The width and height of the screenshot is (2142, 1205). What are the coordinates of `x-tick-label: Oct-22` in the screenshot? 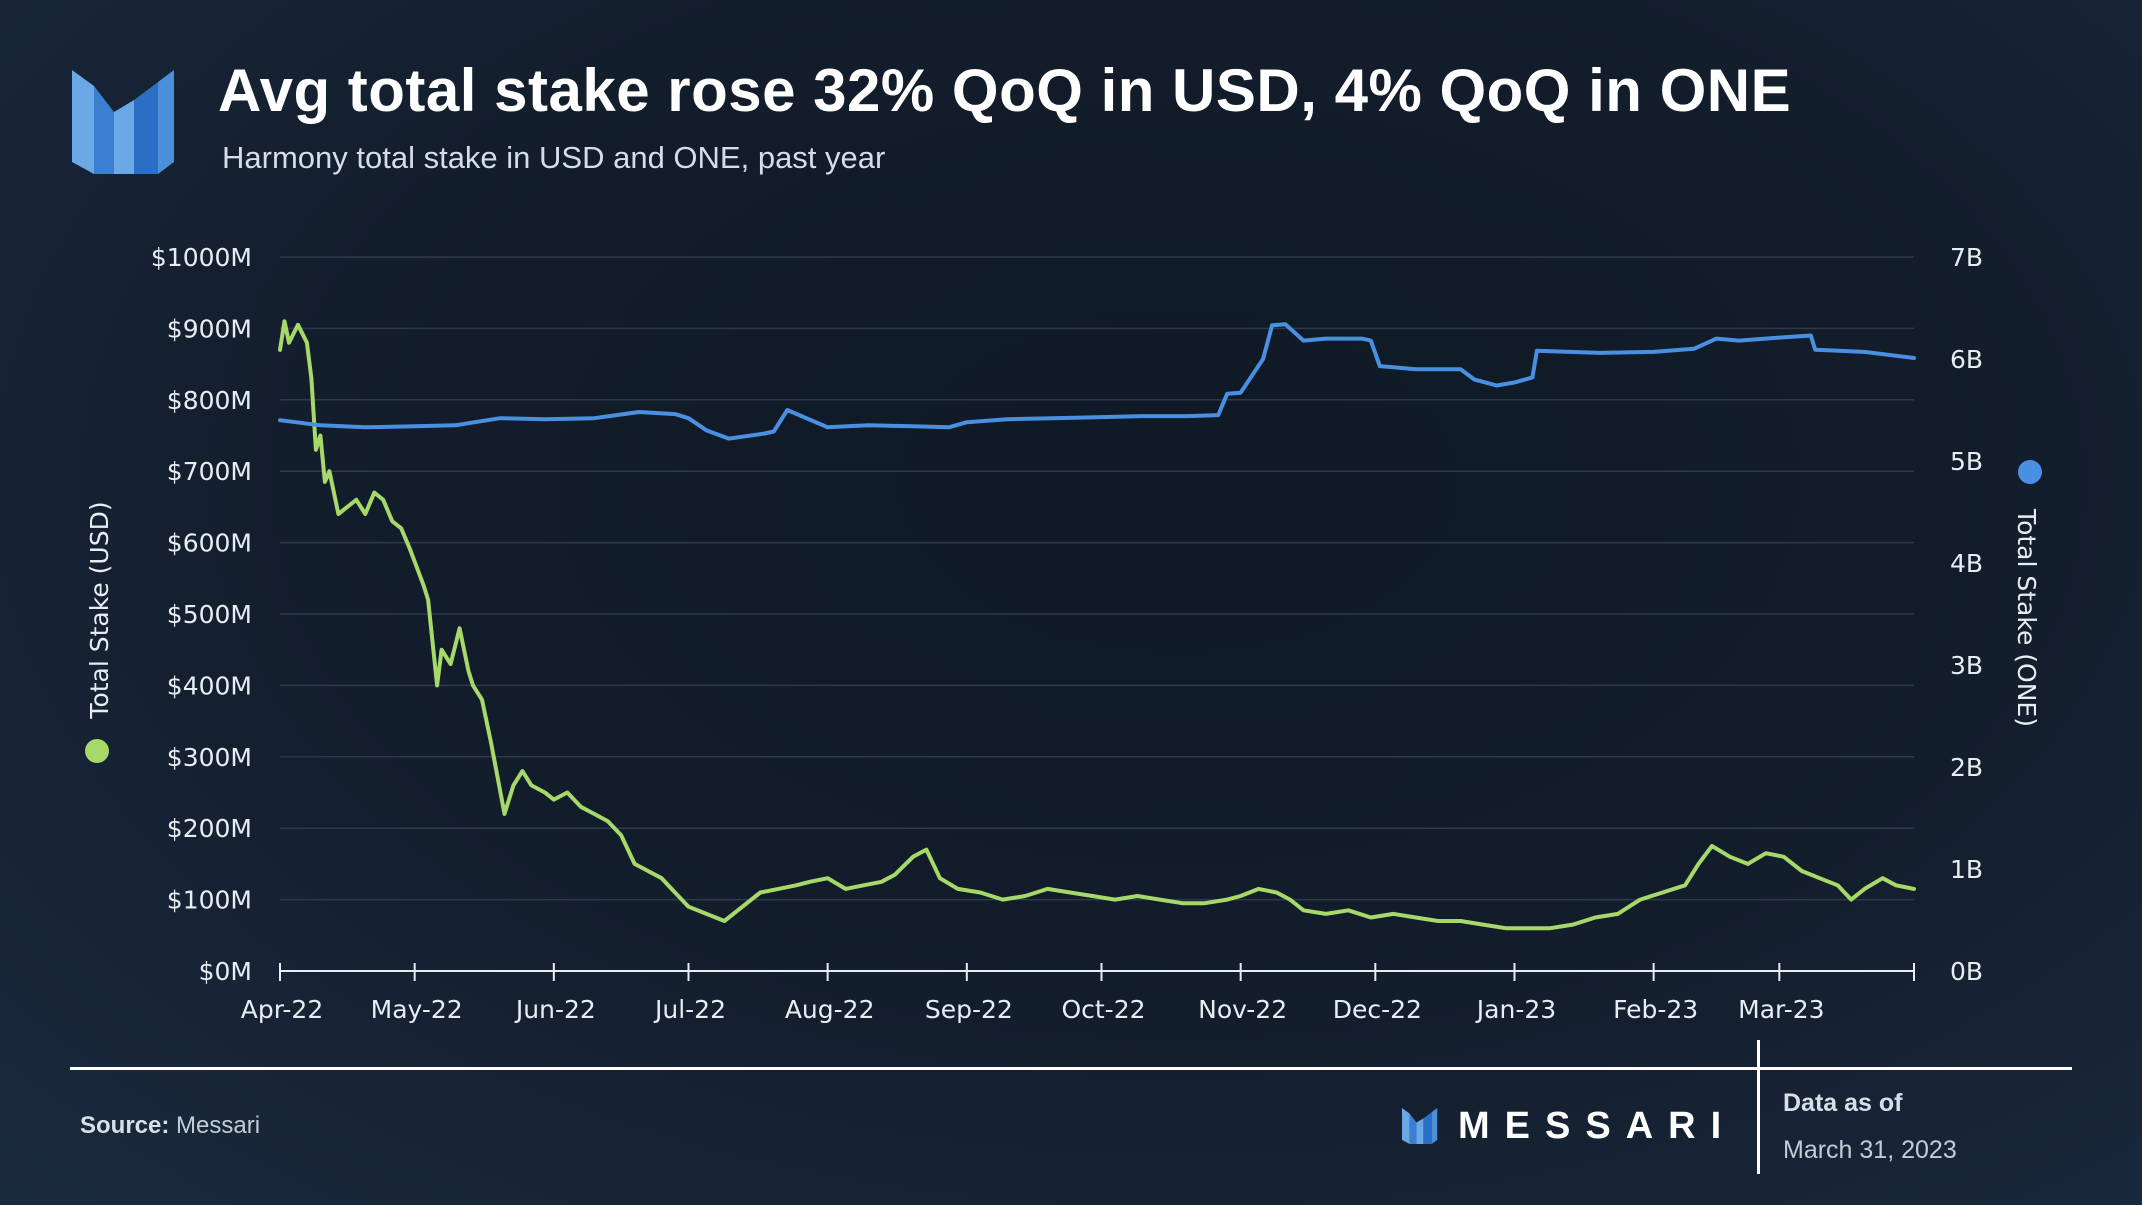 It's located at (1103, 1009).